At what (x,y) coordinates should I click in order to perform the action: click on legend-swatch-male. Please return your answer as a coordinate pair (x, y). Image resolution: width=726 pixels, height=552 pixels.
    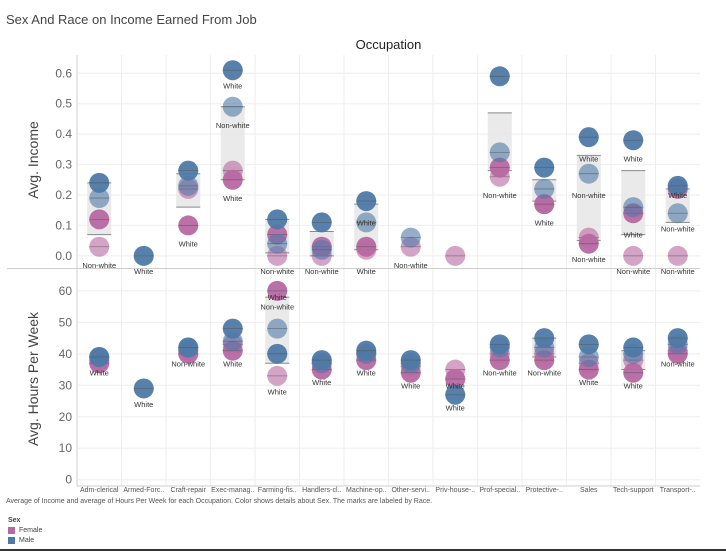
    Looking at the image, I should click on (11, 540).